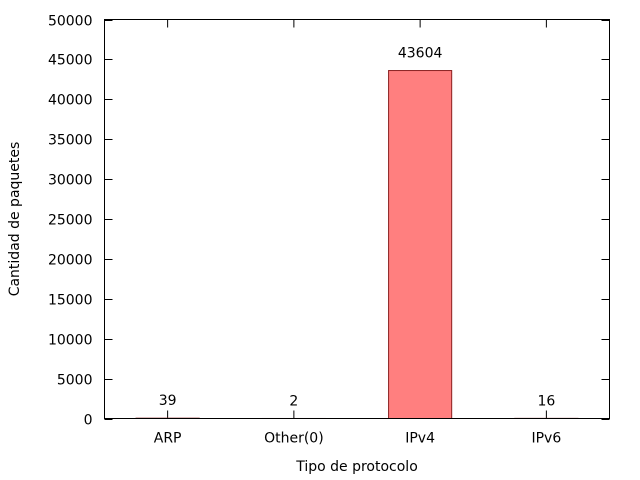 This screenshot has height=480, width=640. Describe the element at coordinates (294, 439) in the screenshot. I see `x-tick-label: Other(0)` at that location.